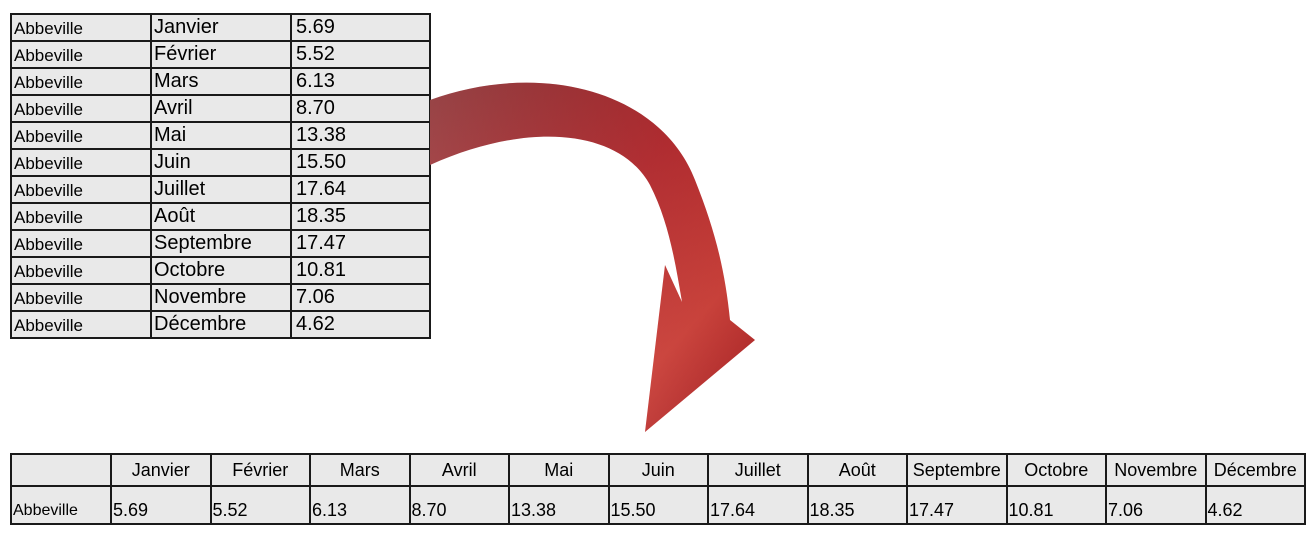  Describe the element at coordinates (459, 470) in the screenshot. I see `month-header: Avril` at that location.